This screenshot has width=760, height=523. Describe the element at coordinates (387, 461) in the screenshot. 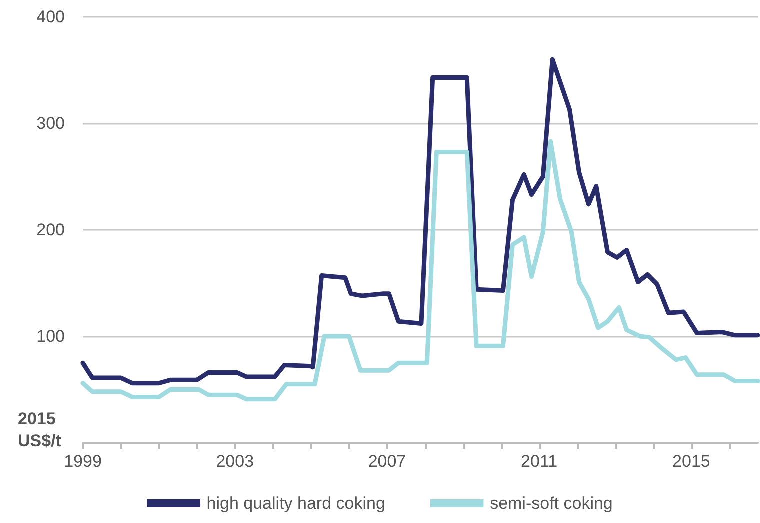

I see `x-tick-label: 2007` at that location.